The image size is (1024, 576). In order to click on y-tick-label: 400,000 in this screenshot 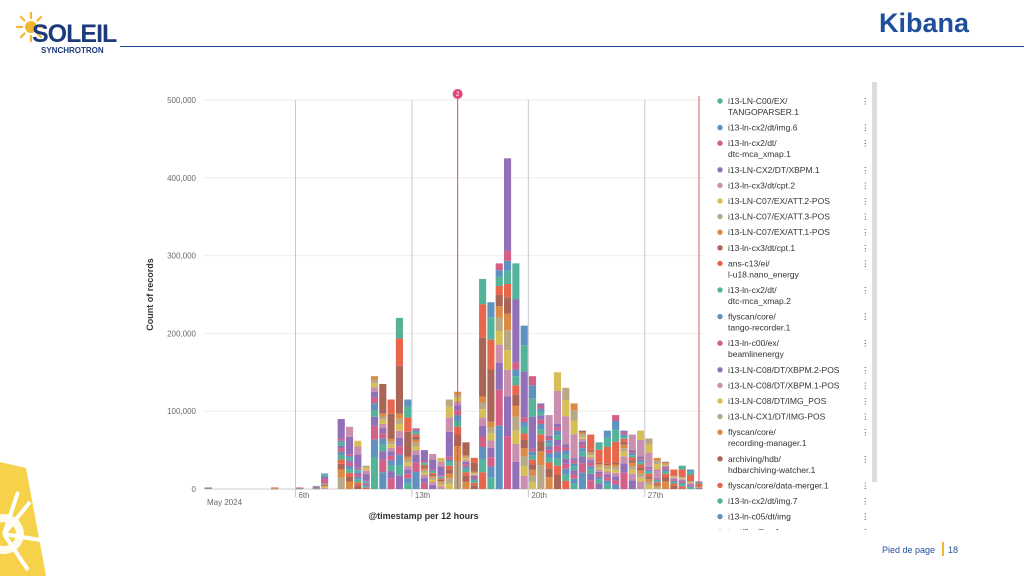, I will do `click(181, 178)`.